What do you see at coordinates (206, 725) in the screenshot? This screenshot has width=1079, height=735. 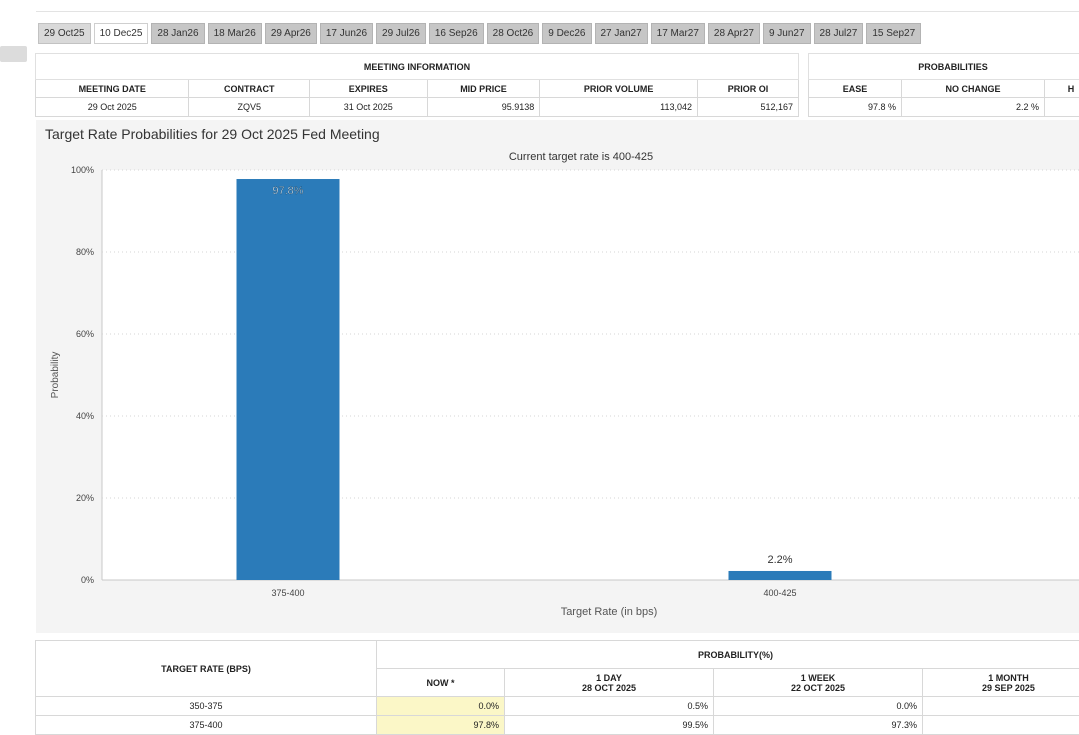 I see `rate-cell: 375-400` at bounding box center [206, 725].